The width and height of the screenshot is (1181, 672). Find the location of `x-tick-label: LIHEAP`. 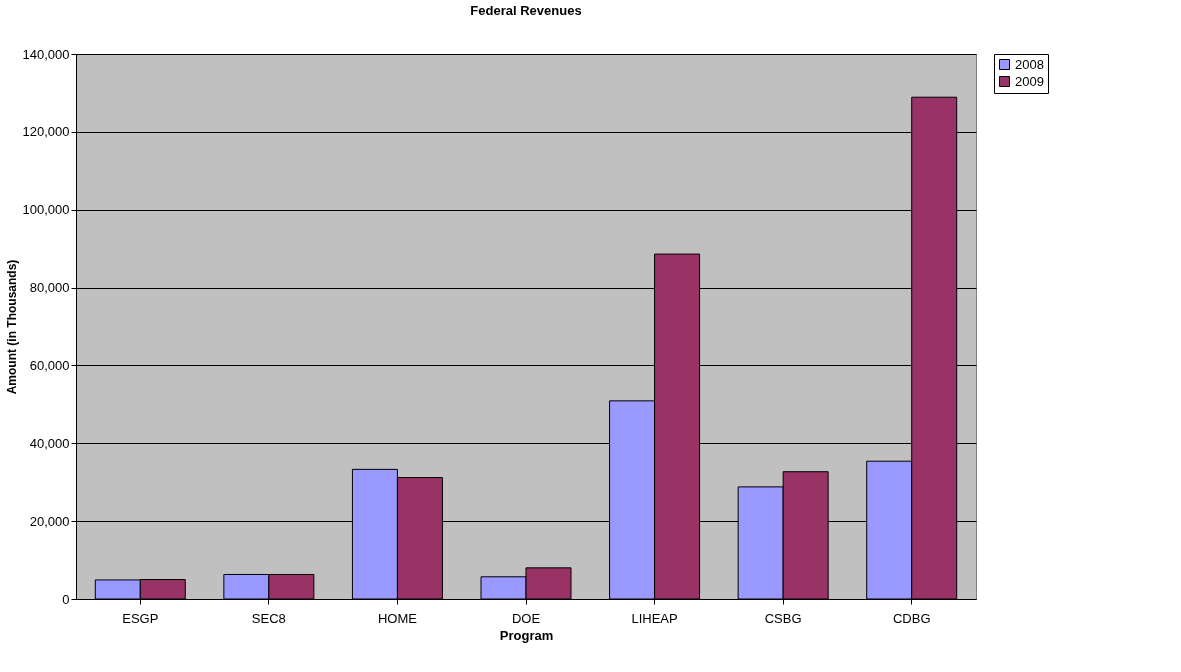

x-tick-label: LIHEAP is located at coordinates (654, 618).